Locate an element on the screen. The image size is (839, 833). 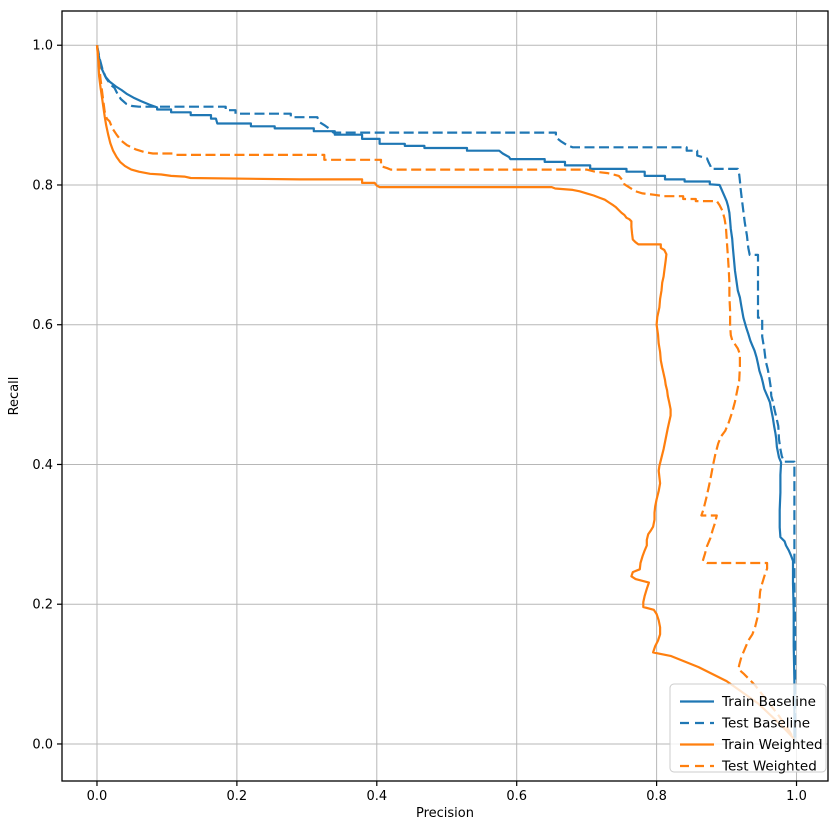
x-tick-label-0.8: 0.8 is located at coordinates (656, 796).